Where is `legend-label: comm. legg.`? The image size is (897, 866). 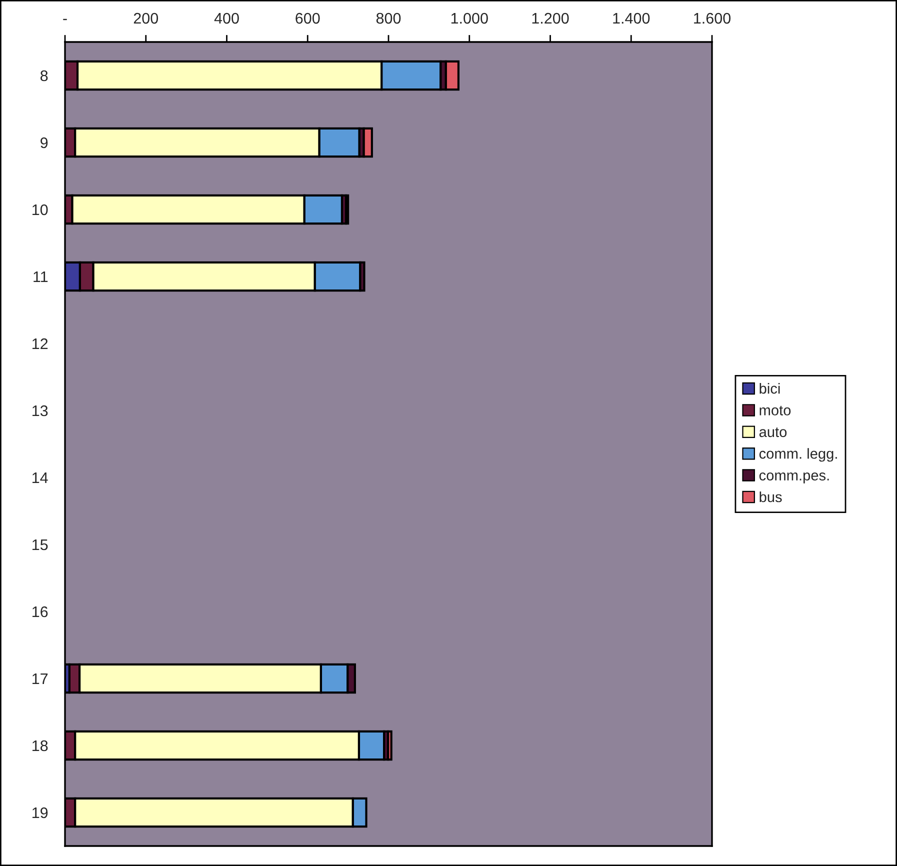
legend-label: comm. legg. is located at coordinates (798, 455).